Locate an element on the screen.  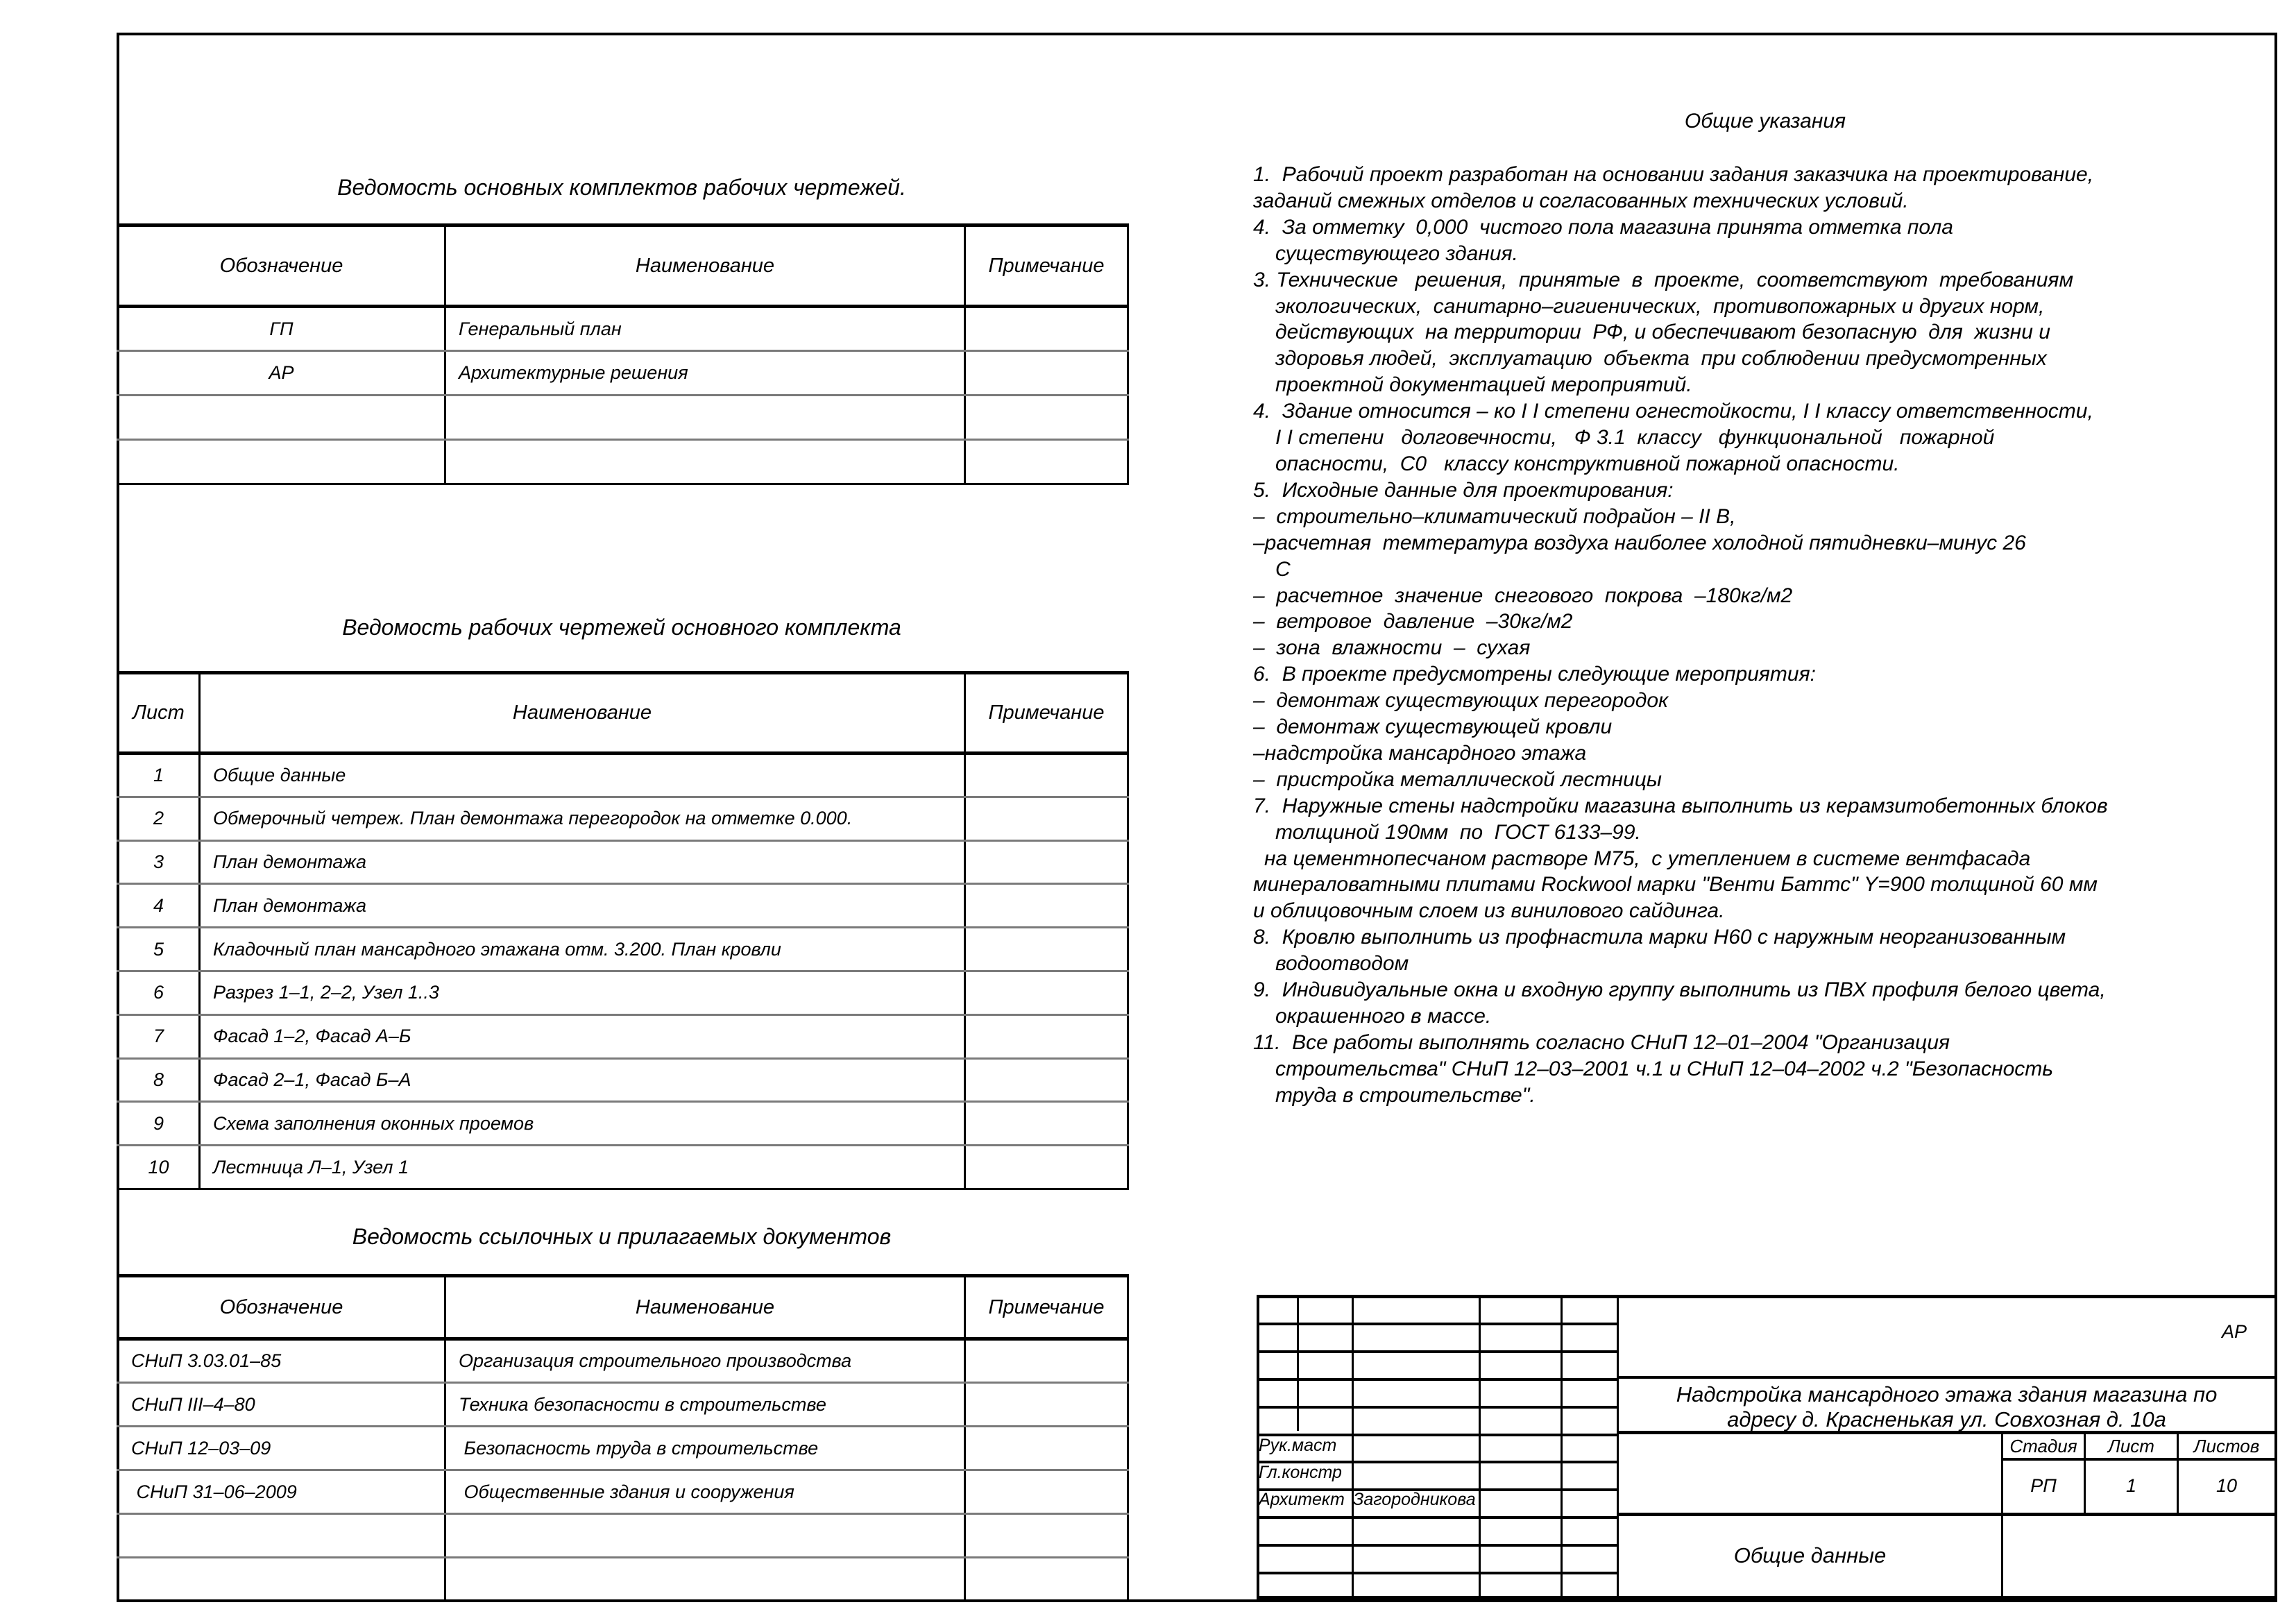
table-row: 1 Общие данные is located at coordinates (623, 775).